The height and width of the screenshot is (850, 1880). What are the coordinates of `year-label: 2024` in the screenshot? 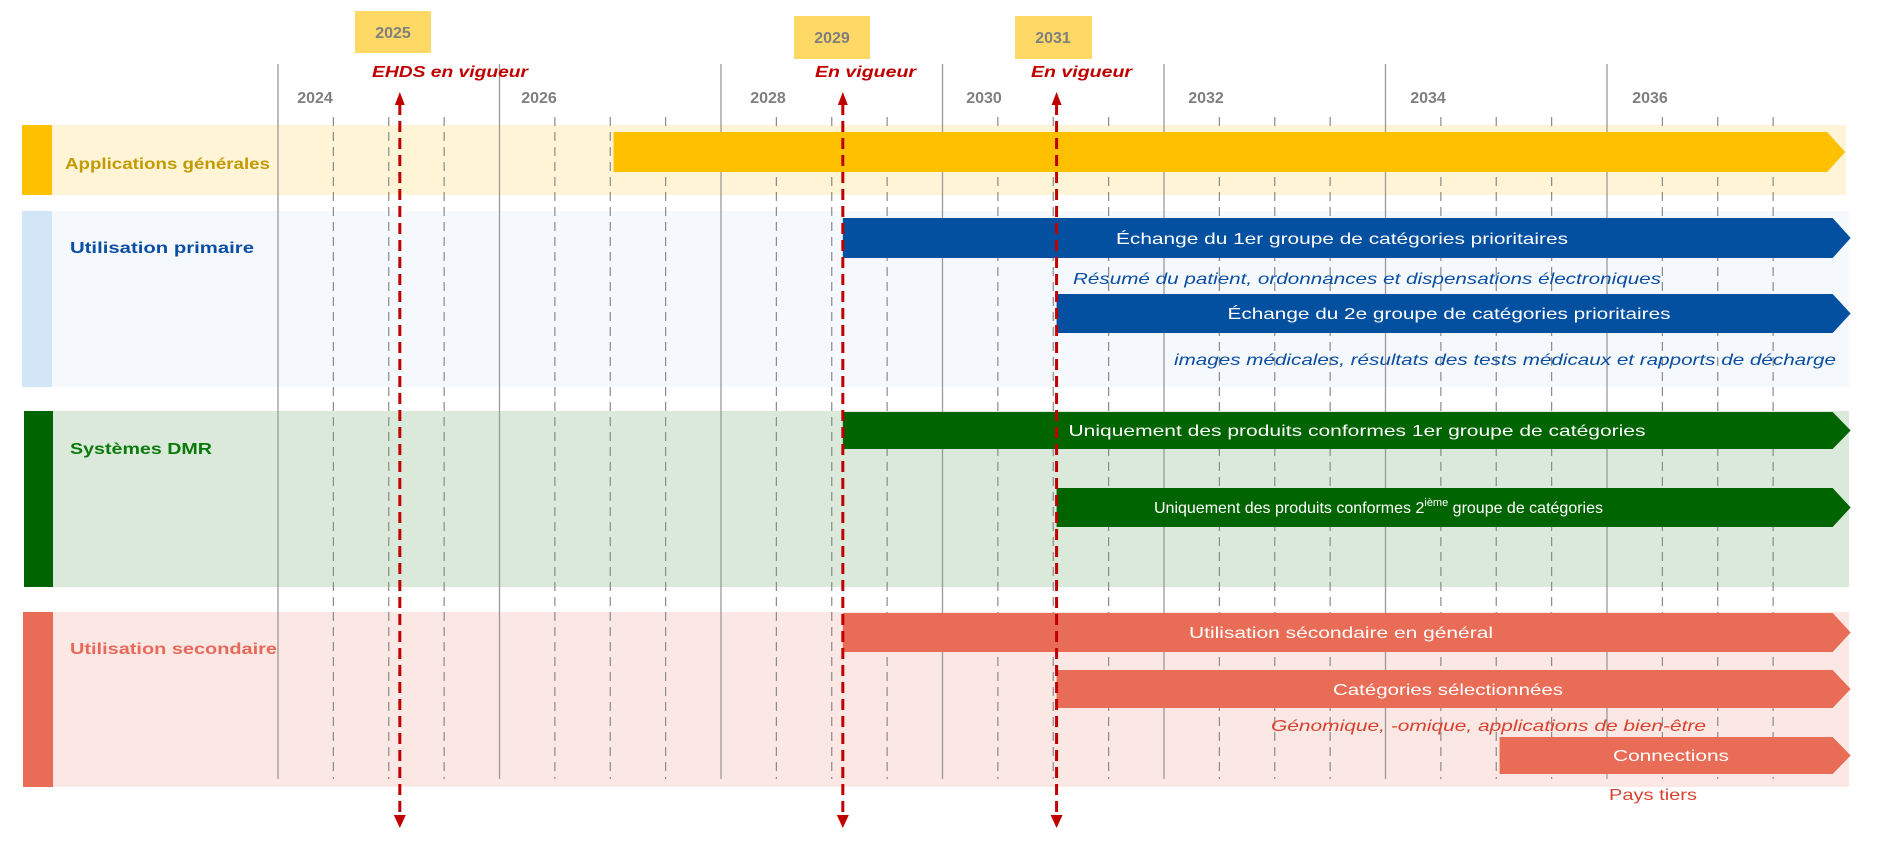 It's located at (315, 98).